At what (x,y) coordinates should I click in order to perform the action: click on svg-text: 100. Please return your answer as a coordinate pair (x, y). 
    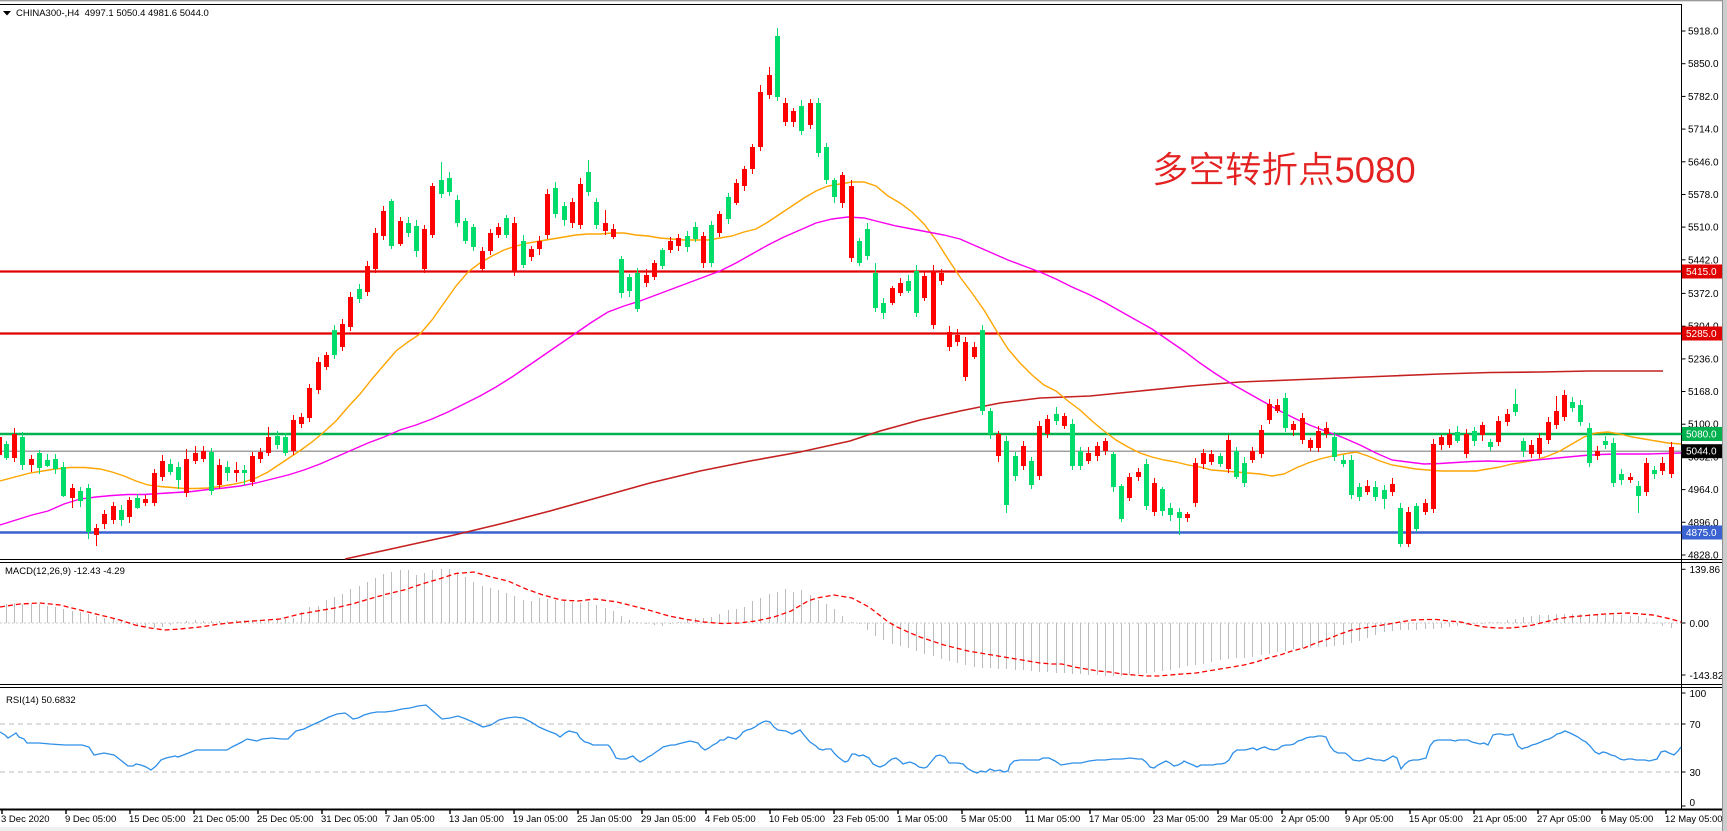
    Looking at the image, I should click on (1698, 694).